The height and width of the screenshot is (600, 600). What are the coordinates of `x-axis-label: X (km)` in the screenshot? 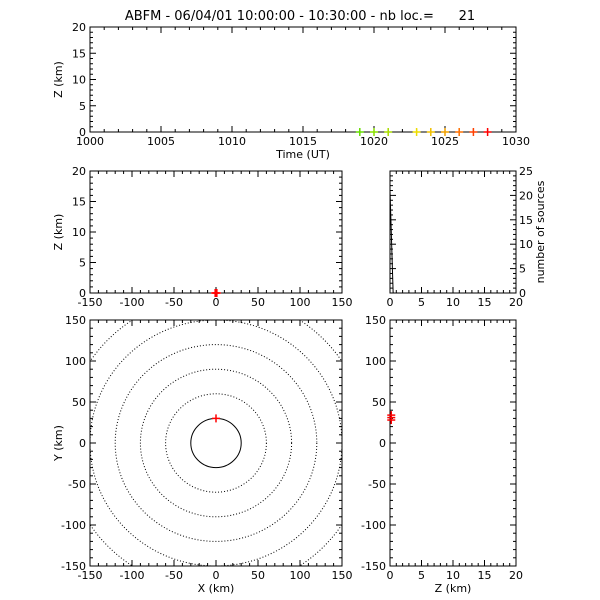 It's located at (216, 588).